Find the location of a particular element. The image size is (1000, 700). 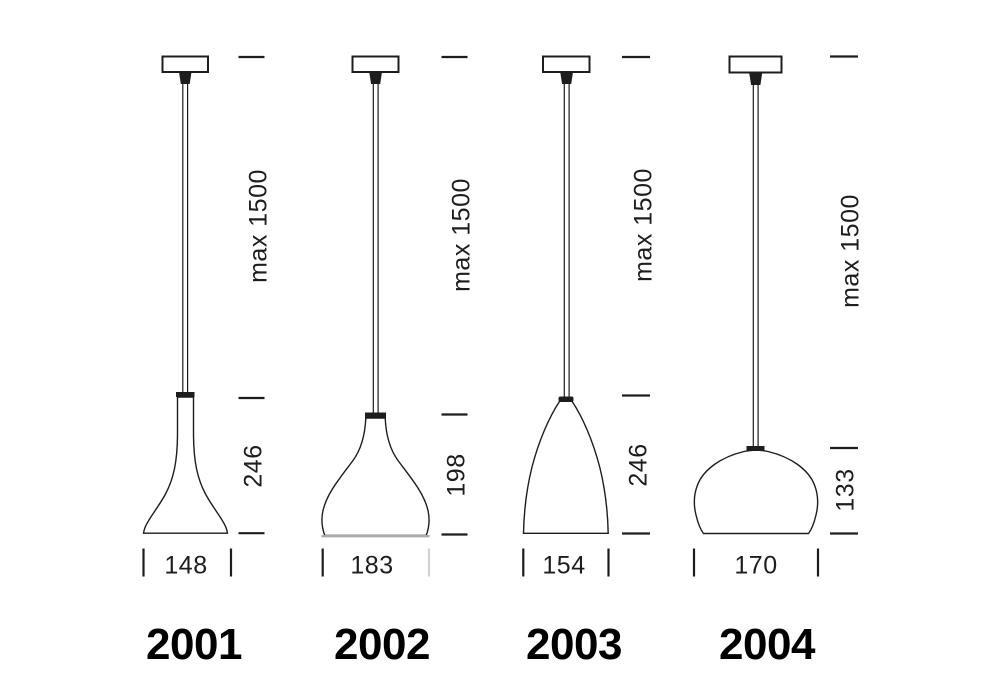

cable-length-label-2004: max 1500 is located at coordinates (850, 251).